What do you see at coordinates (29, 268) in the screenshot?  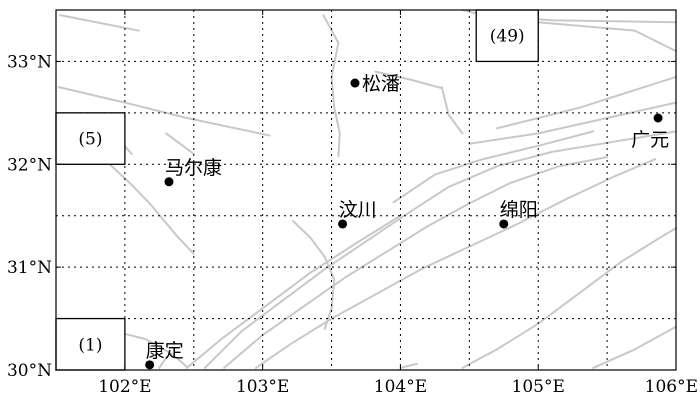 I see `y-tick-label: 31°N` at bounding box center [29, 268].